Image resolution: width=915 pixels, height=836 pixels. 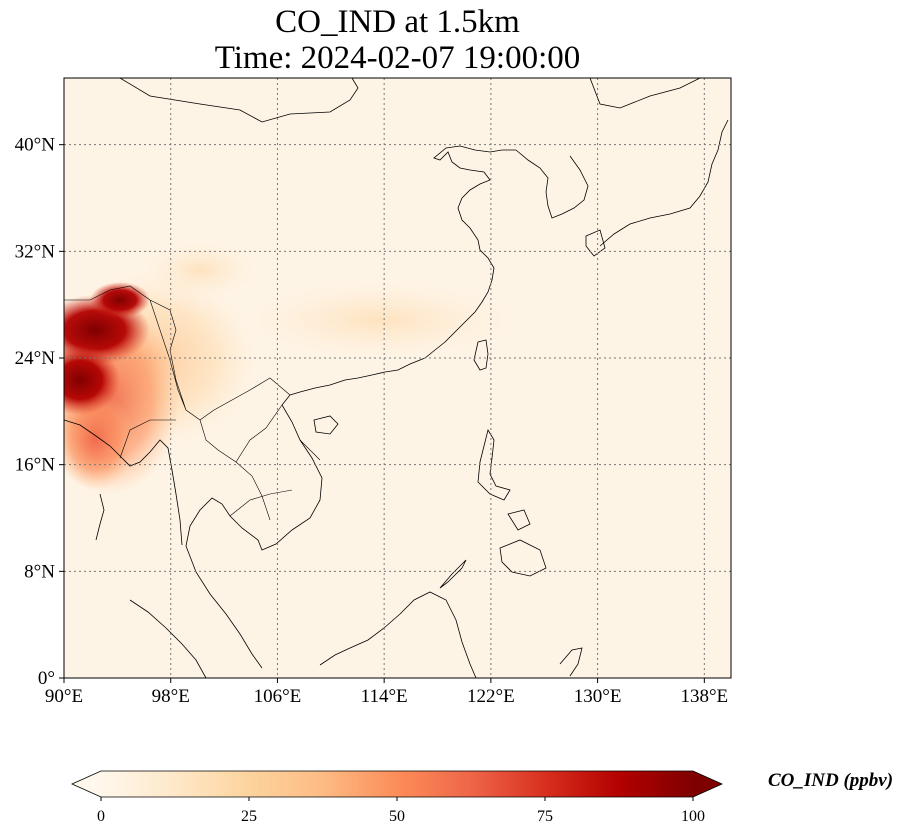 What do you see at coordinates (249, 816) in the screenshot?
I see `colorbar-tick-label: 25` at bounding box center [249, 816].